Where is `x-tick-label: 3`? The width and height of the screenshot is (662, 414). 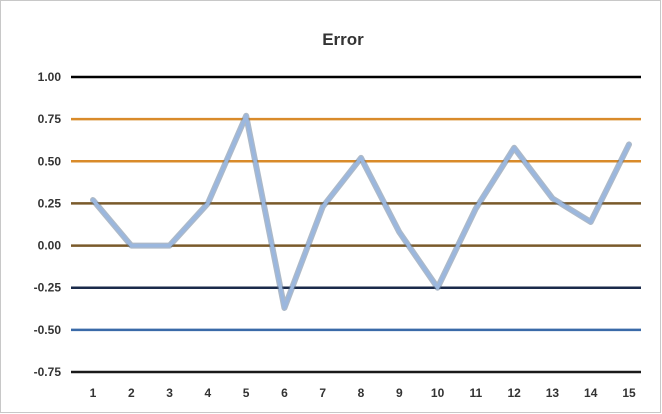 x-tick-label: 3 is located at coordinates (169, 393).